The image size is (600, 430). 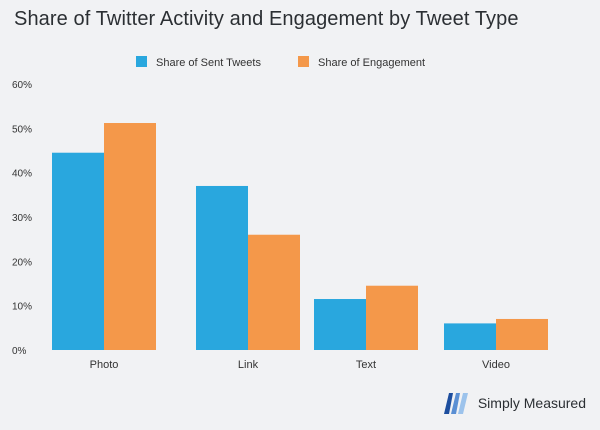 What do you see at coordinates (531, 403) in the screenshot?
I see `brand-name: Simply Measured` at bounding box center [531, 403].